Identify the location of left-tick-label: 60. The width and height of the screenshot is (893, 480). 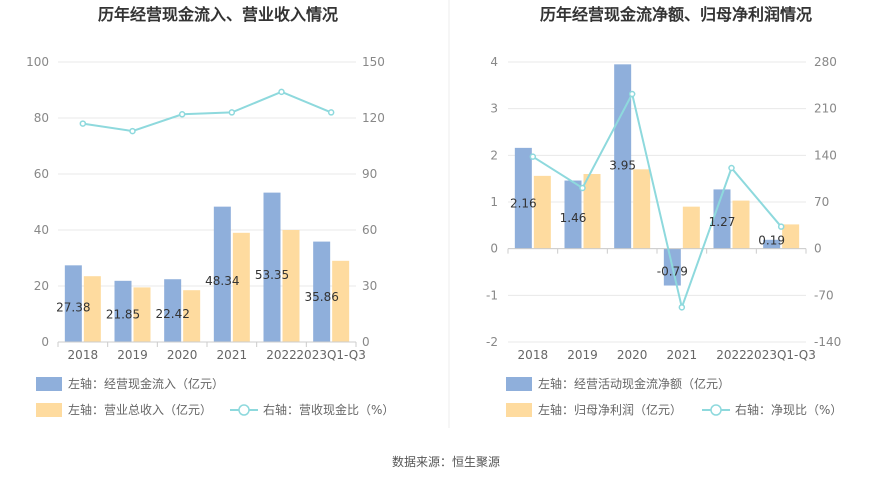
(41, 174).